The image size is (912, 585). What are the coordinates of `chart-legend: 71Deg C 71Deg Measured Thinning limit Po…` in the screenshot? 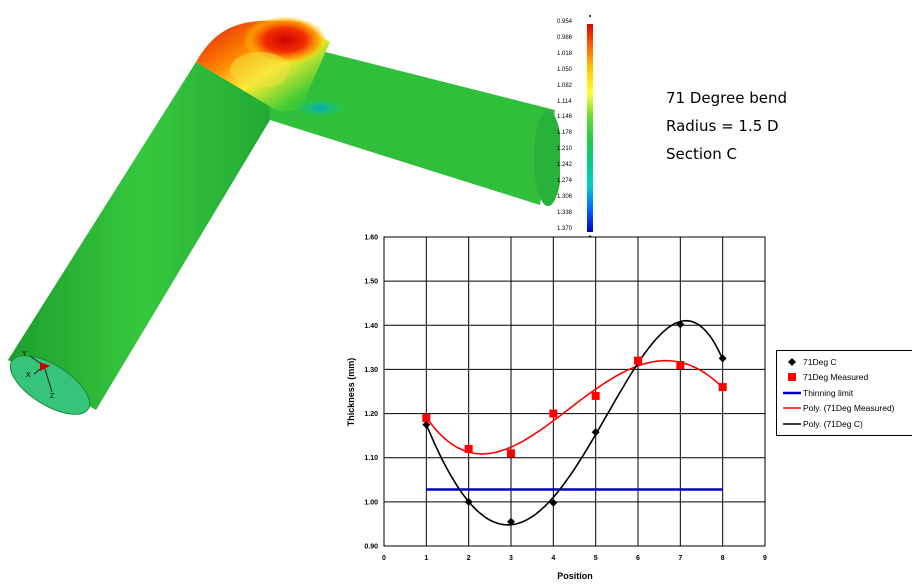 It's located at (844, 393).